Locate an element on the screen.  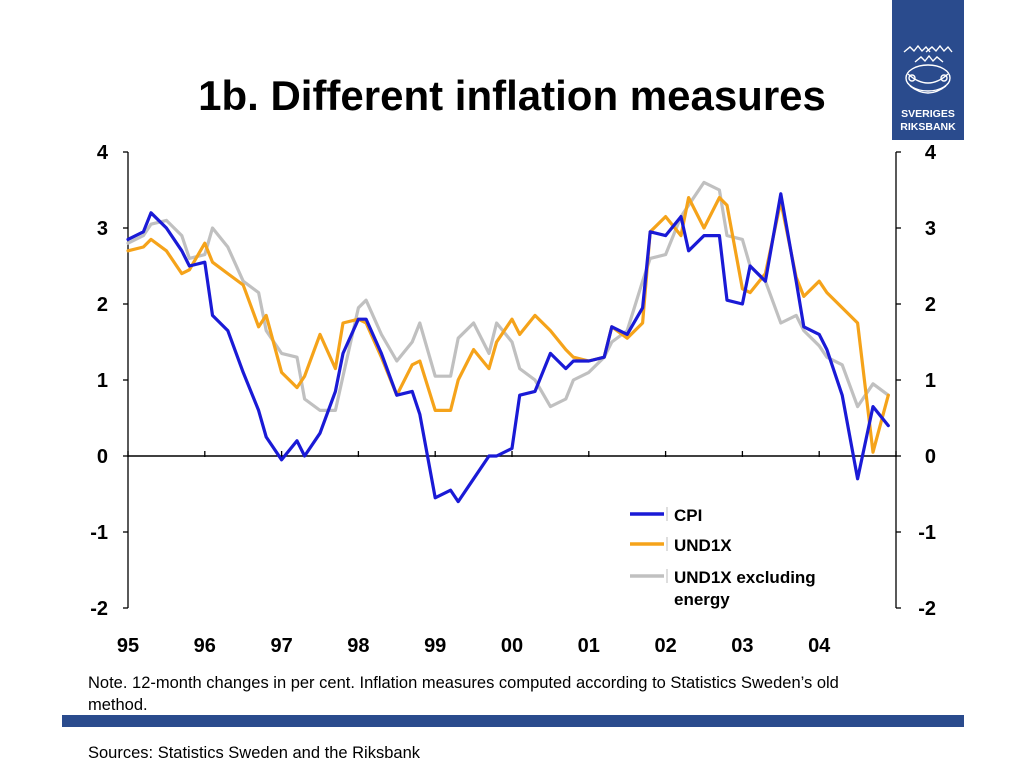
riksbank-logo: SVERIGES RIKSBANK is located at coordinates (928, 70).